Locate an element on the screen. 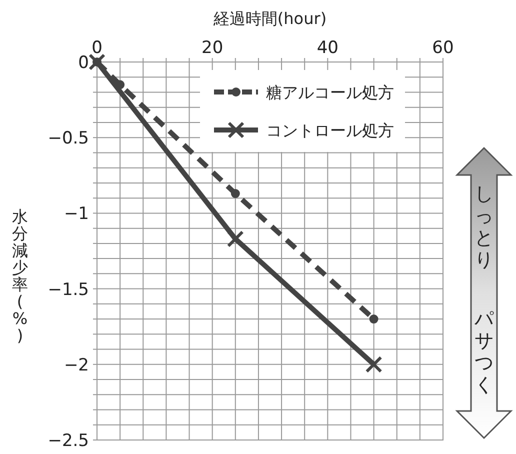 Image resolution: width=516 pixels, height=454 pixels. x-tick-label: 40 is located at coordinates (327, 48).